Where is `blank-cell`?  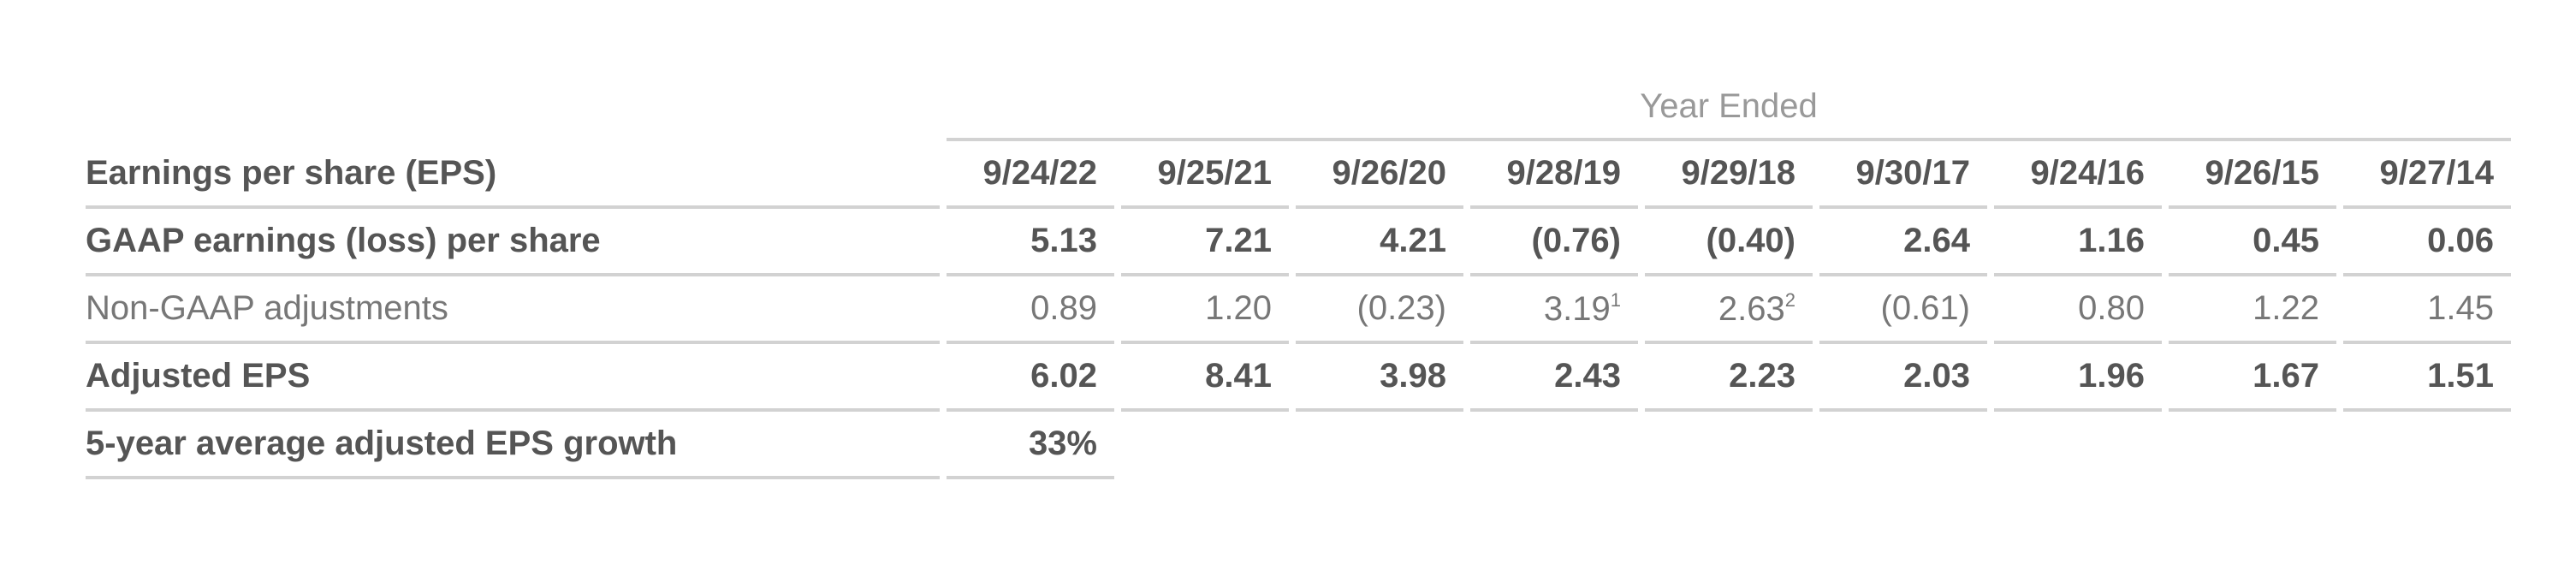
blank-cell is located at coordinates (513, 108).